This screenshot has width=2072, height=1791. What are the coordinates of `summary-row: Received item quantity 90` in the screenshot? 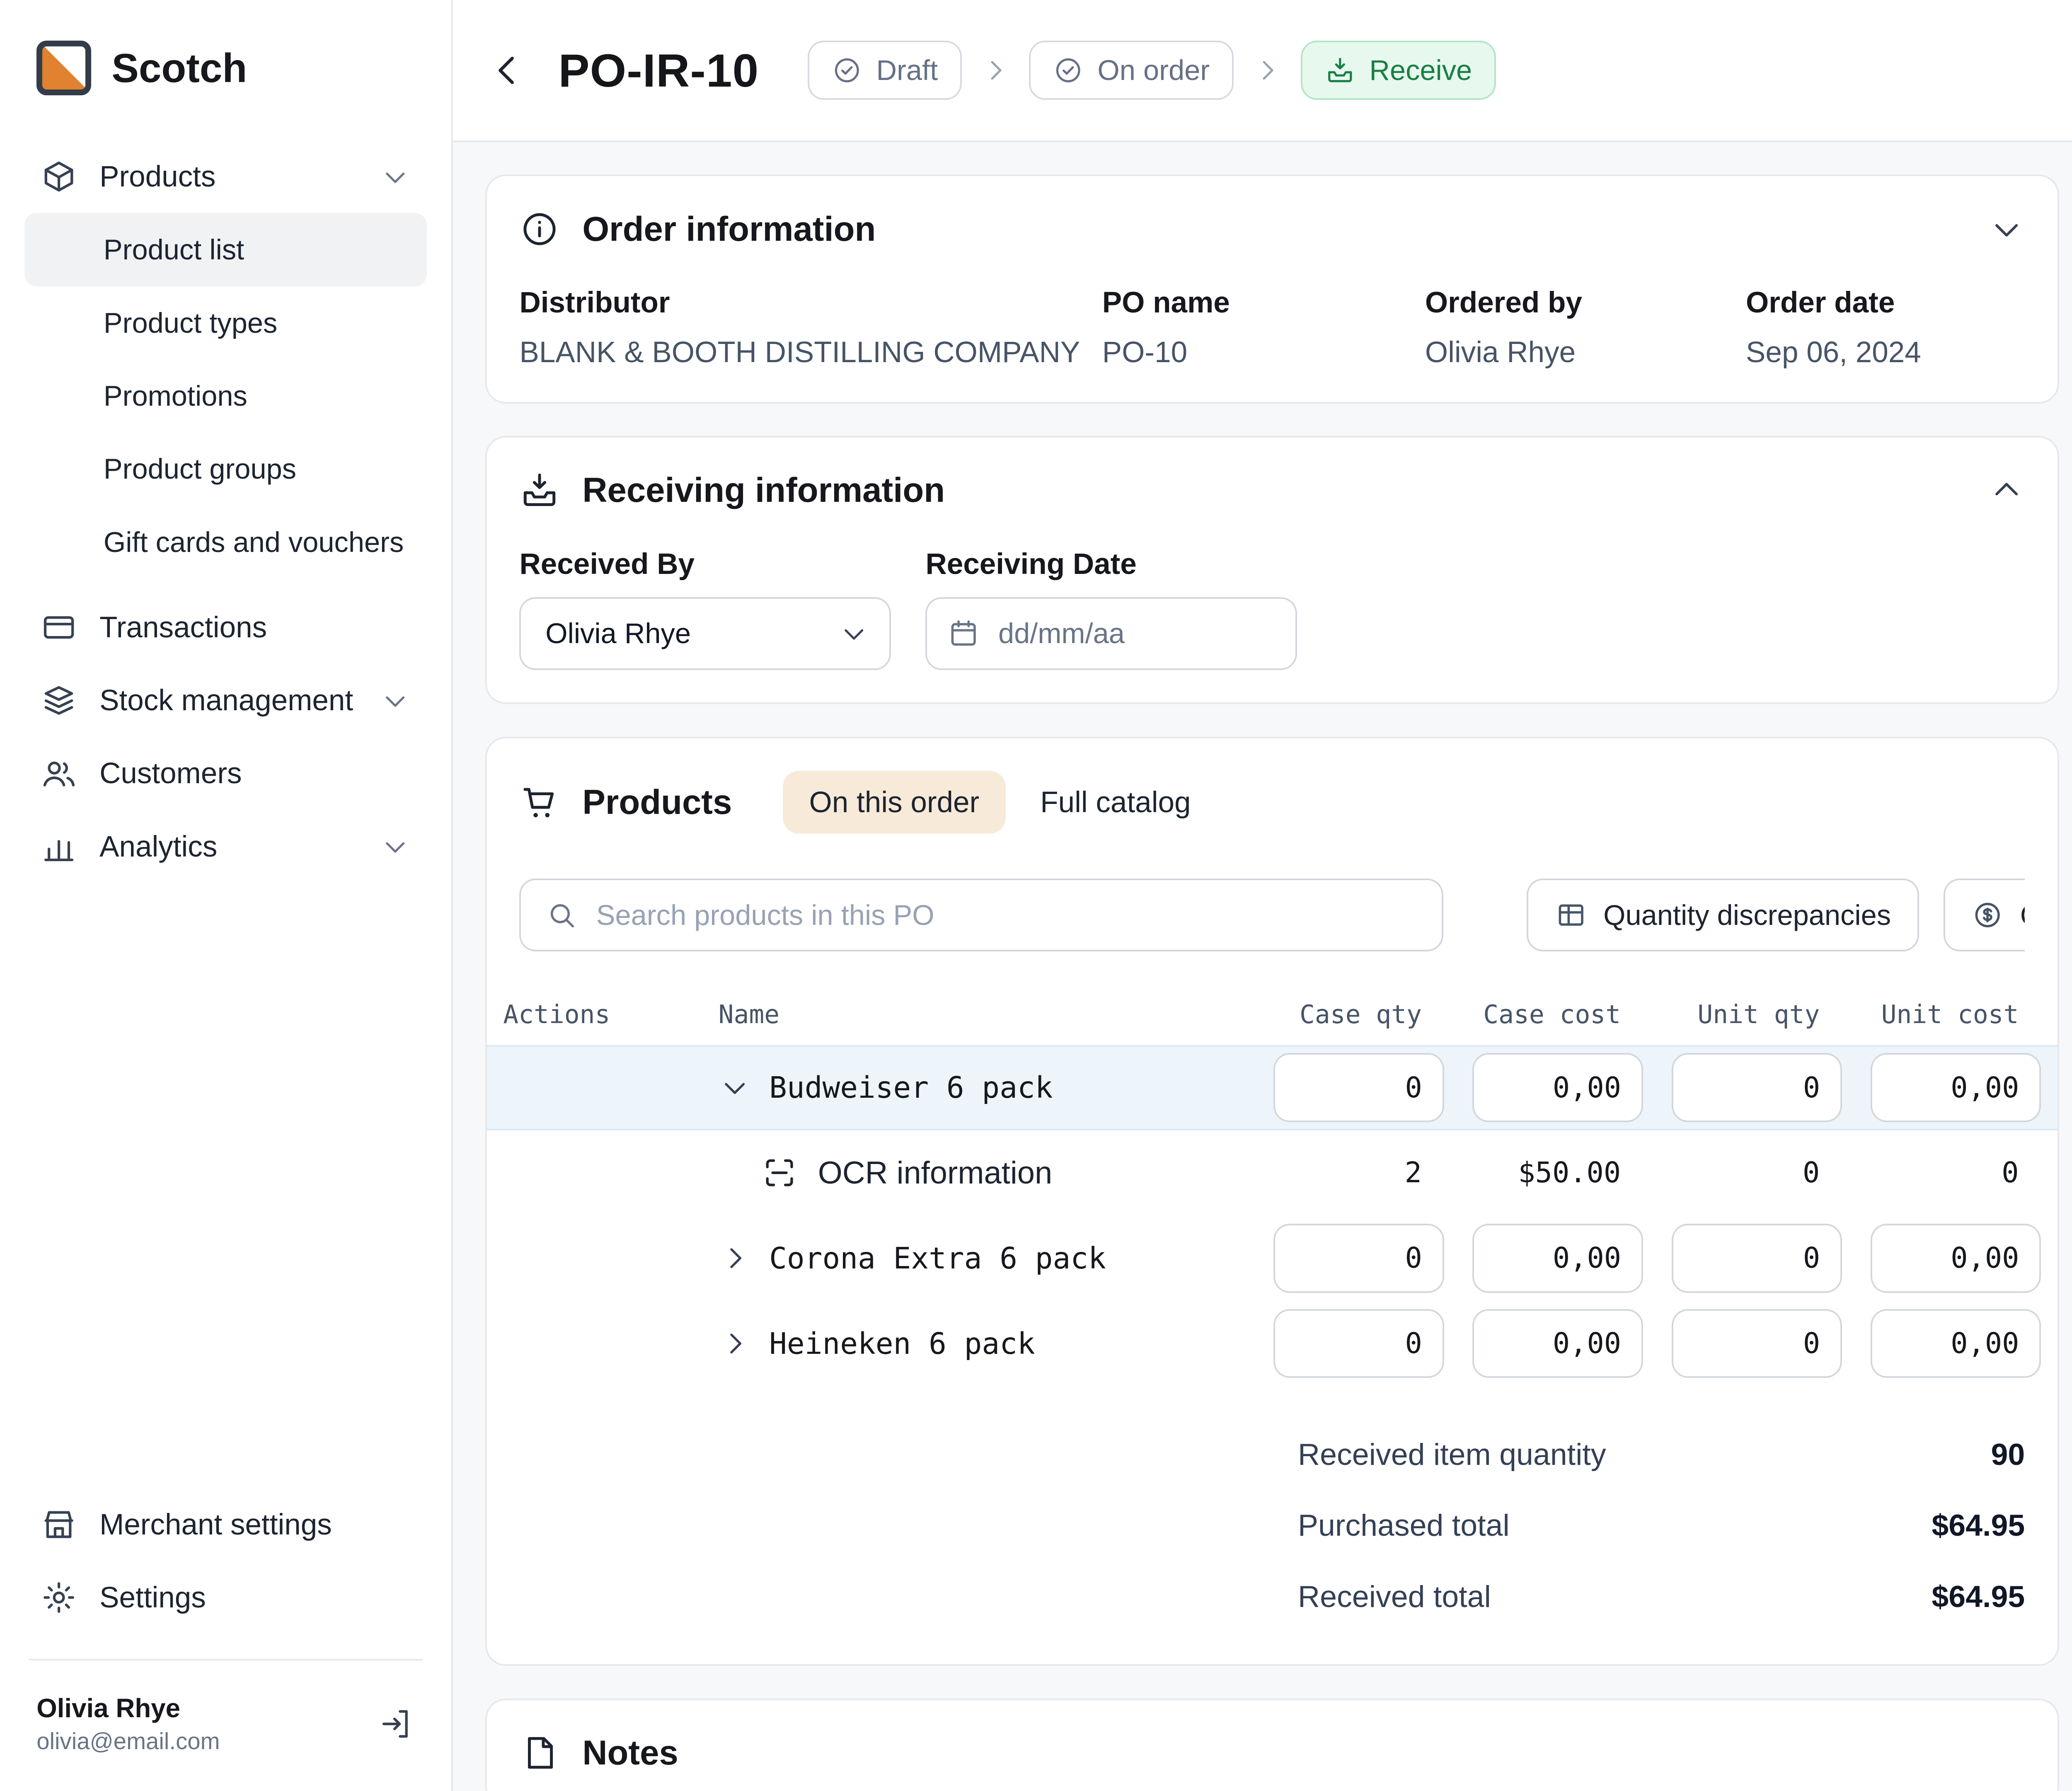 It's located at (1661, 1454).